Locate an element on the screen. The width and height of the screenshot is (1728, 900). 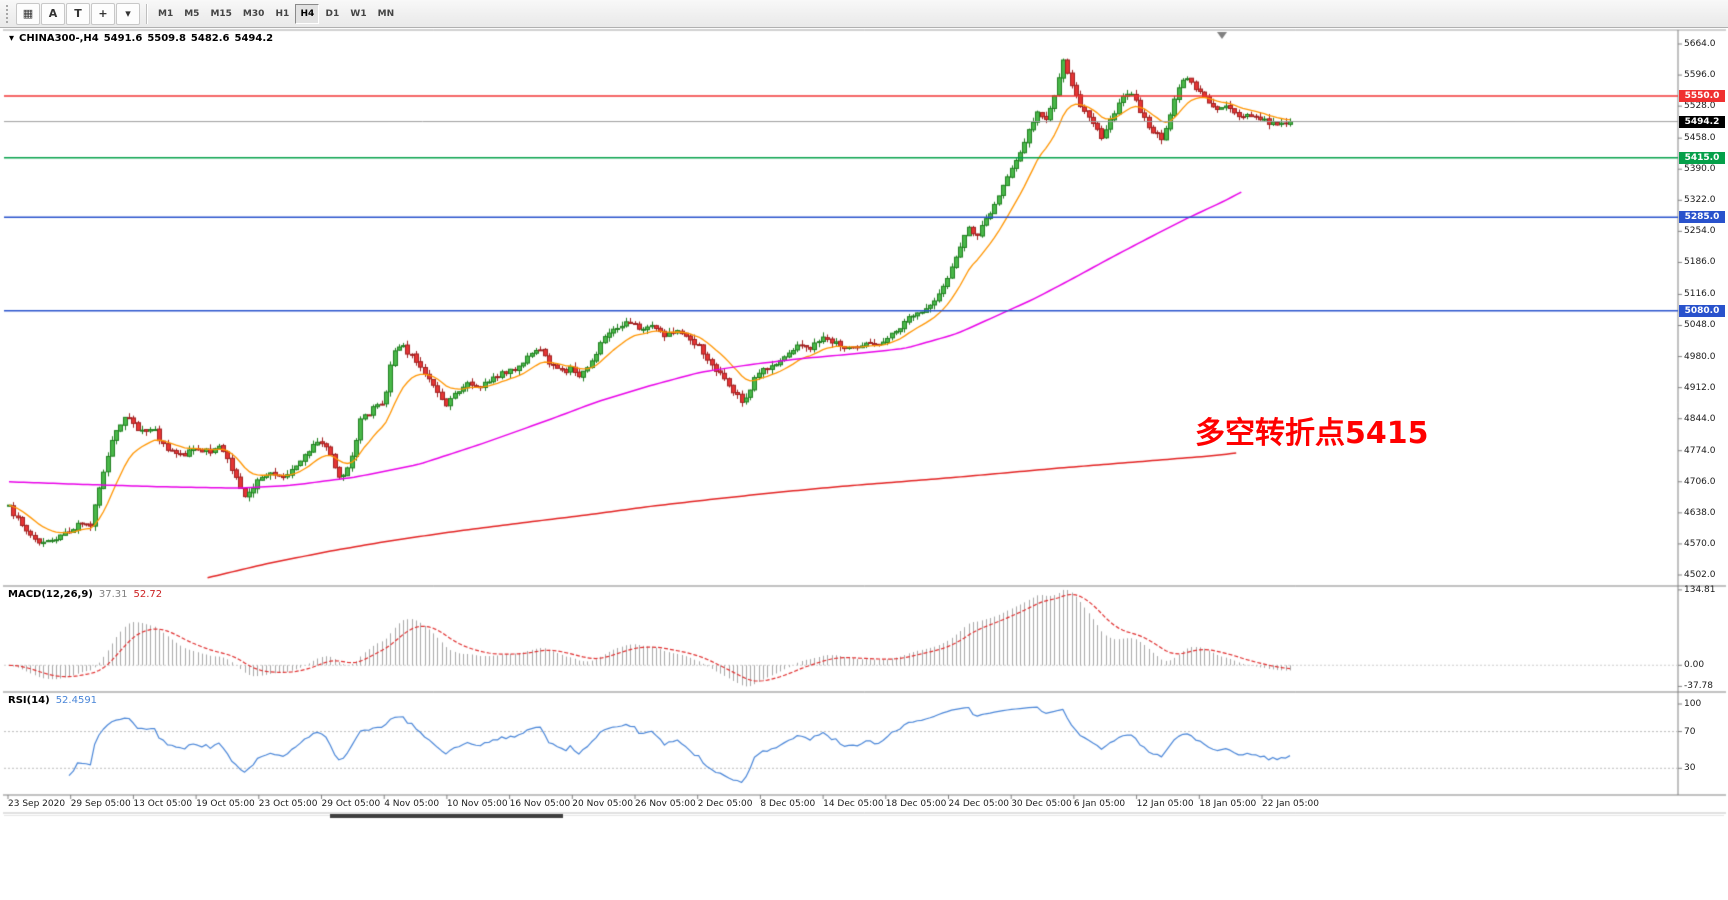
tool-dropdown-button: ▾ is located at coordinates (128, 13).